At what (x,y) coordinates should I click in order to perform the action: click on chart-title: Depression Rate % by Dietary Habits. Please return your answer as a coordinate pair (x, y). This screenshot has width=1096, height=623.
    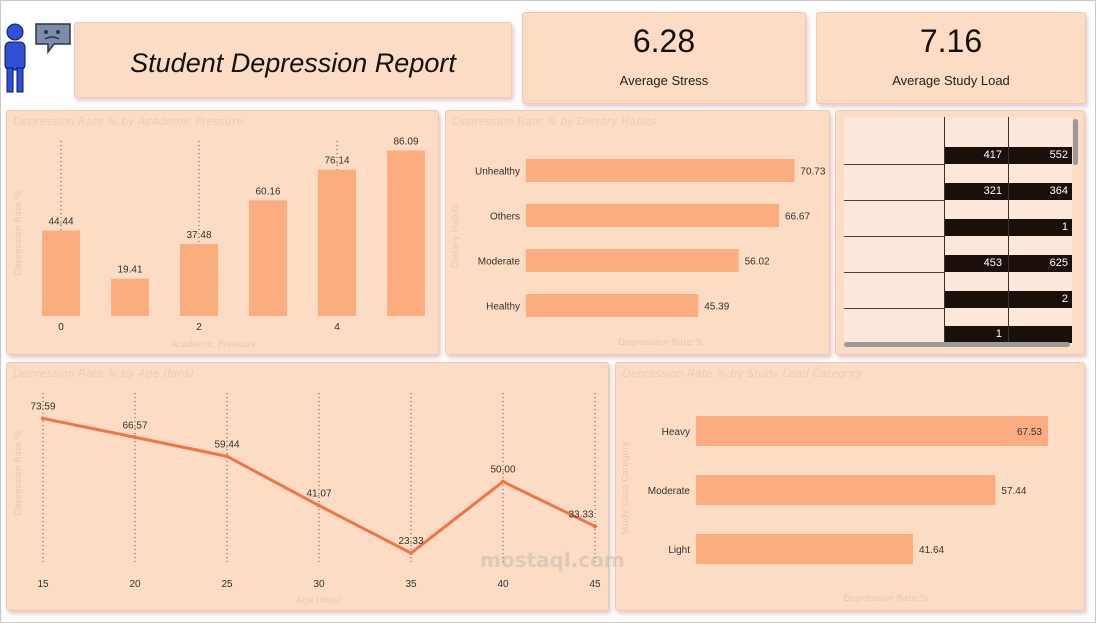
    Looking at the image, I should click on (554, 121).